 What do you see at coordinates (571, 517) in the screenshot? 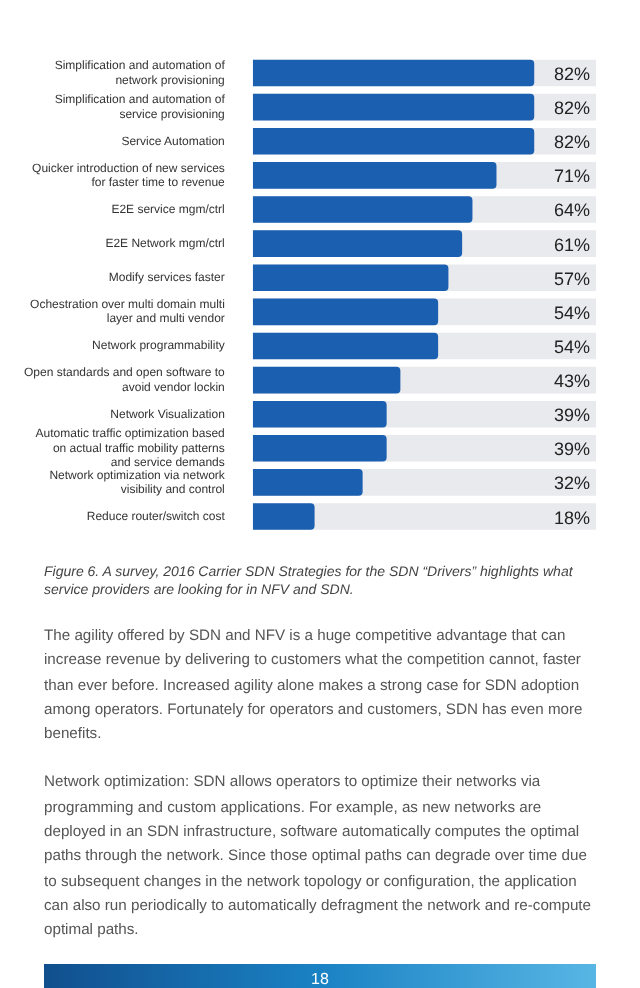
I see `data-label: 18%` at bounding box center [571, 517].